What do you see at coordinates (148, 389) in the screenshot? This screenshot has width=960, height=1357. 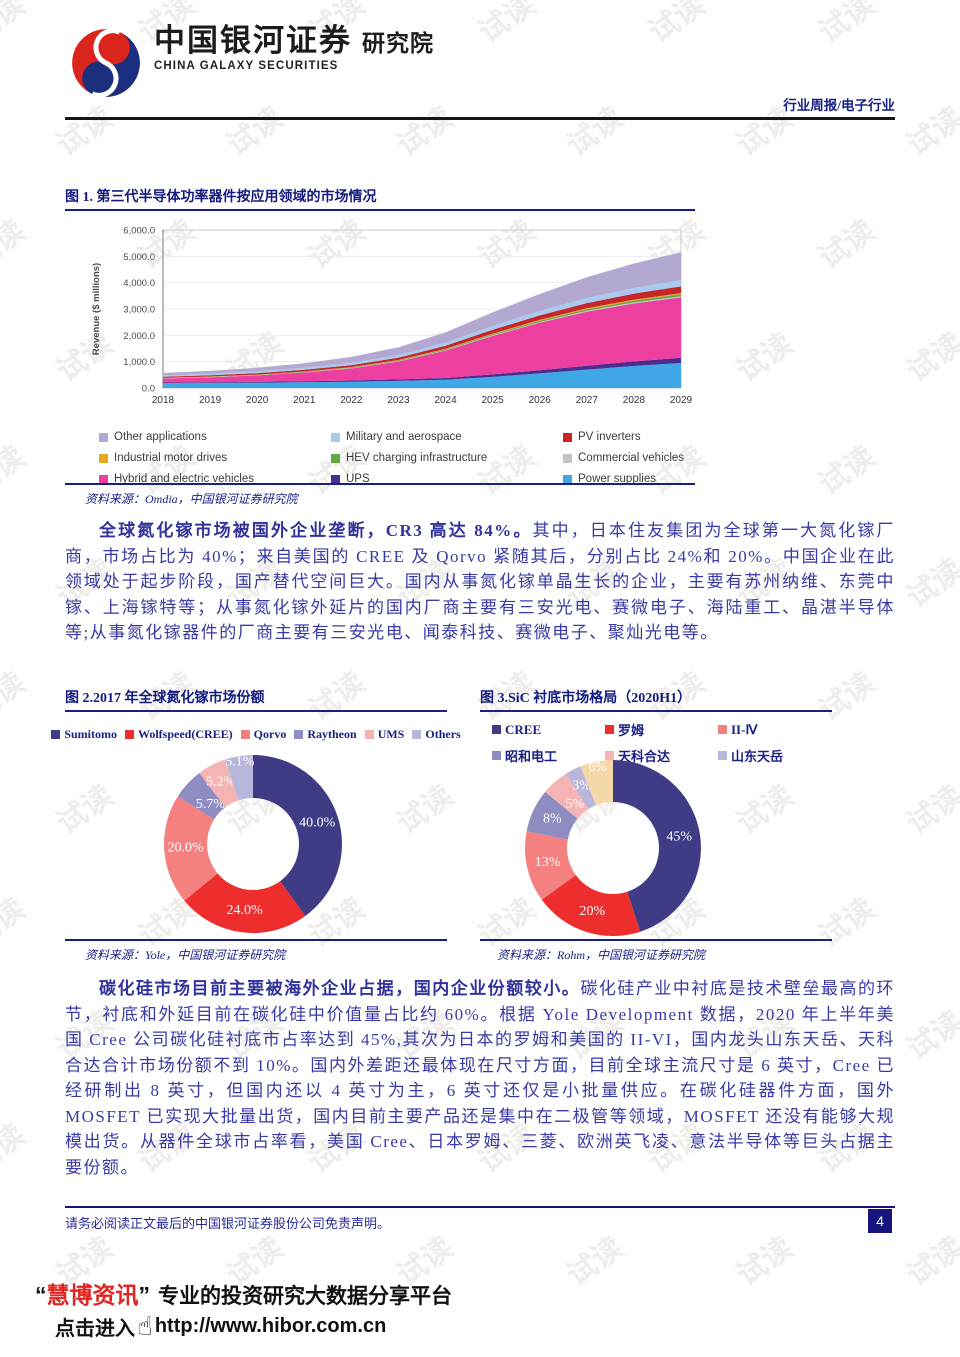 I see `svg-text: 0.0` at bounding box center [148, 389].